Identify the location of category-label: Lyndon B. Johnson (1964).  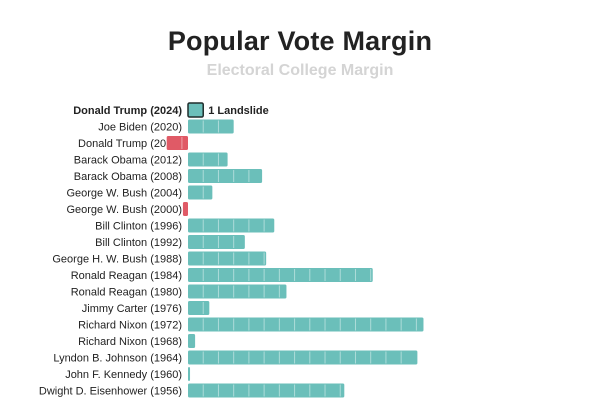
(117, 359).